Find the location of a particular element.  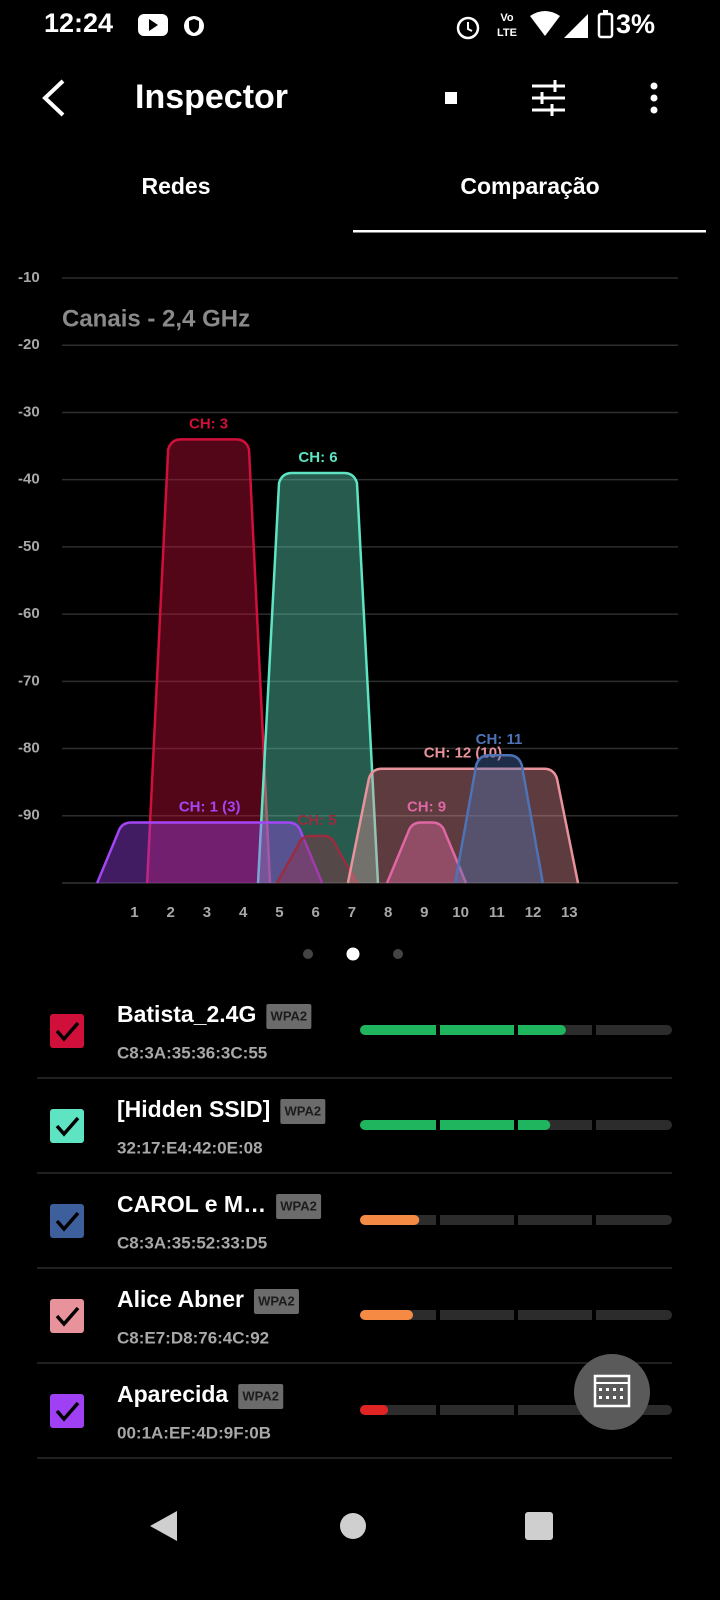

x-tick-label: 12 is located at coordinates (533, 912).